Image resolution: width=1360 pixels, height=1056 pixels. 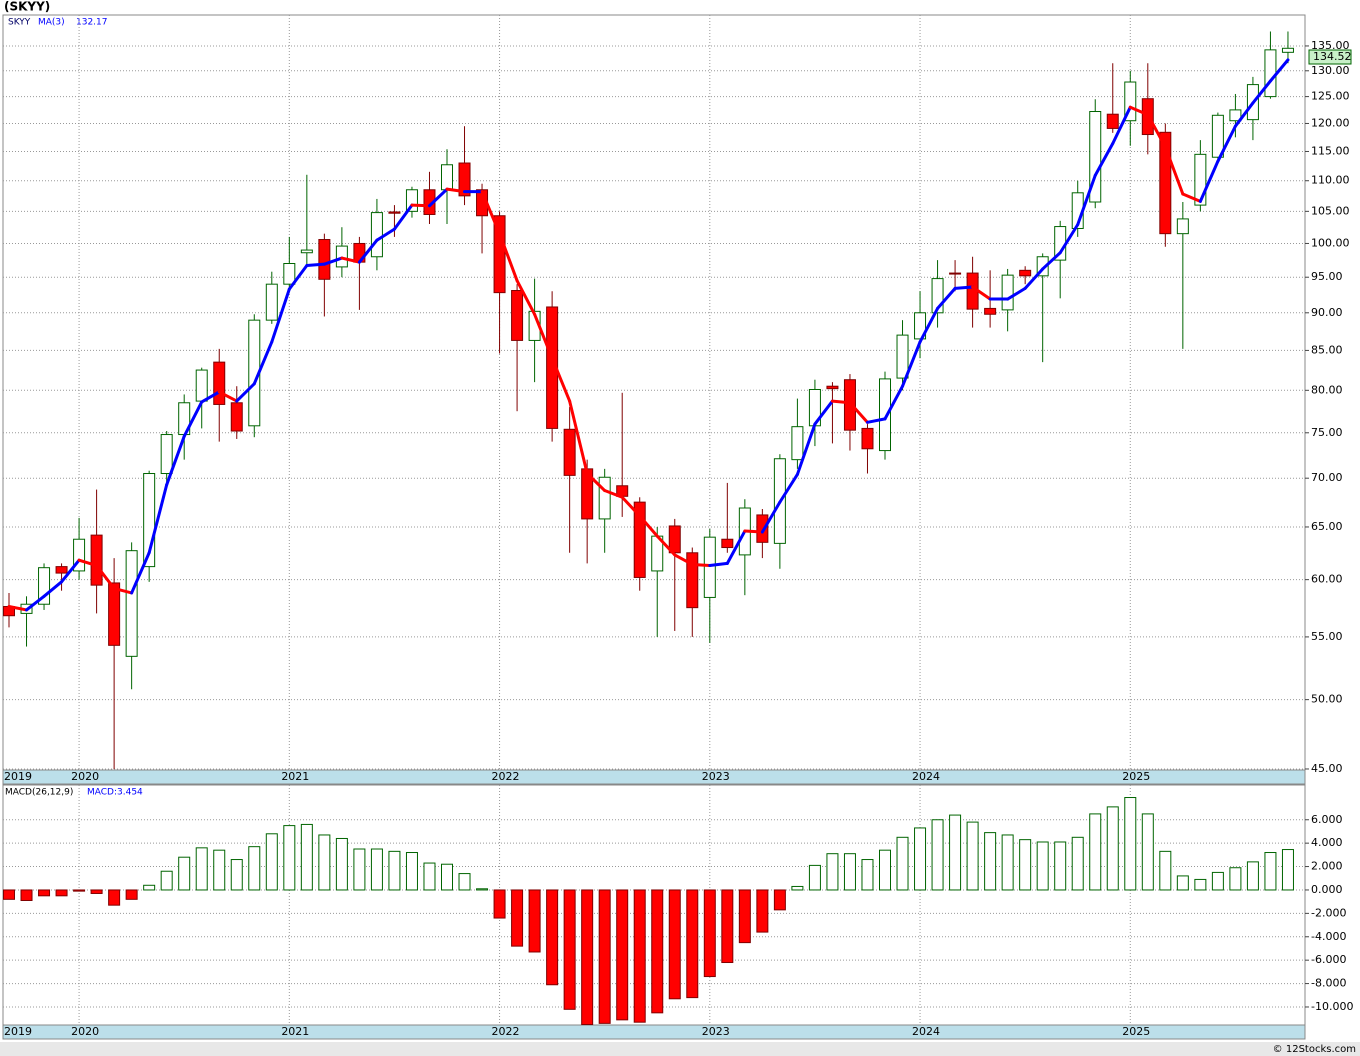 I want to click on y-tick-label: 110.00, so click(x=1330, y=180).